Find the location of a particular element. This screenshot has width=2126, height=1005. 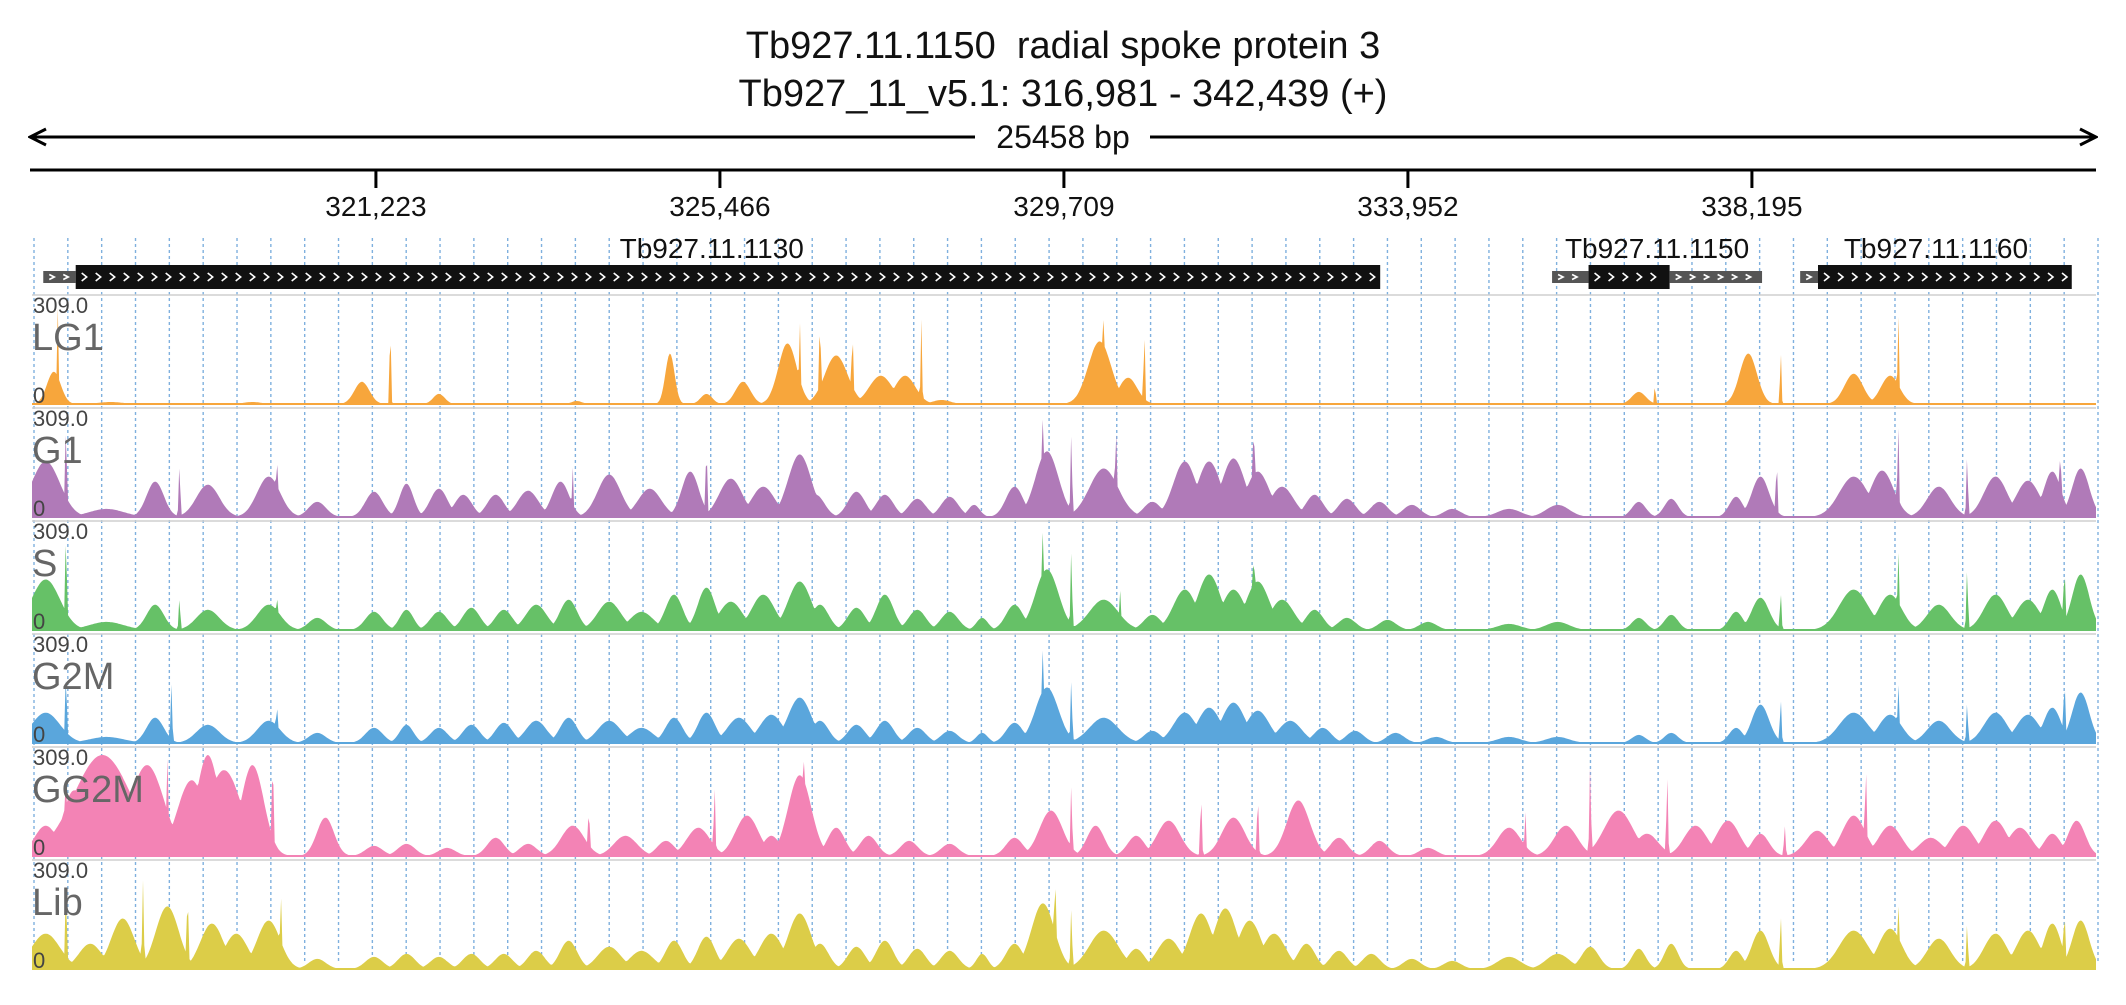

coverage-track: 309.0G1 0 is located at coordinates (1064, 463).